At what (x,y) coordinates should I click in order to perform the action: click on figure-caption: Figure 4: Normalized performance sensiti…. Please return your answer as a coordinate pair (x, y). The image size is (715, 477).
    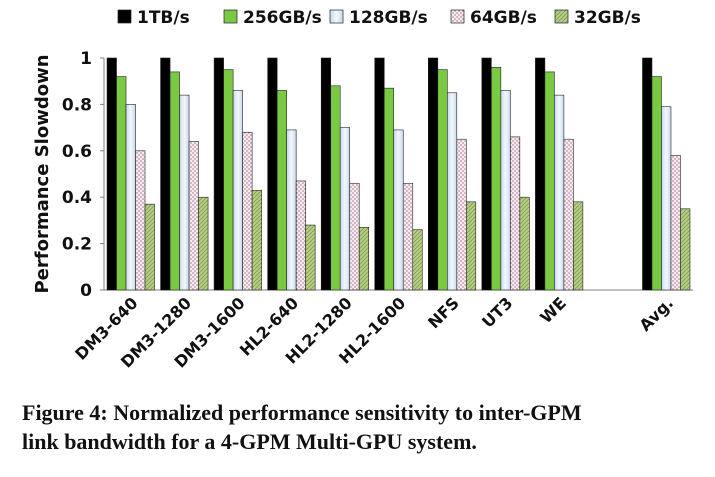
    Looking at the image, I should click on (367, 427).